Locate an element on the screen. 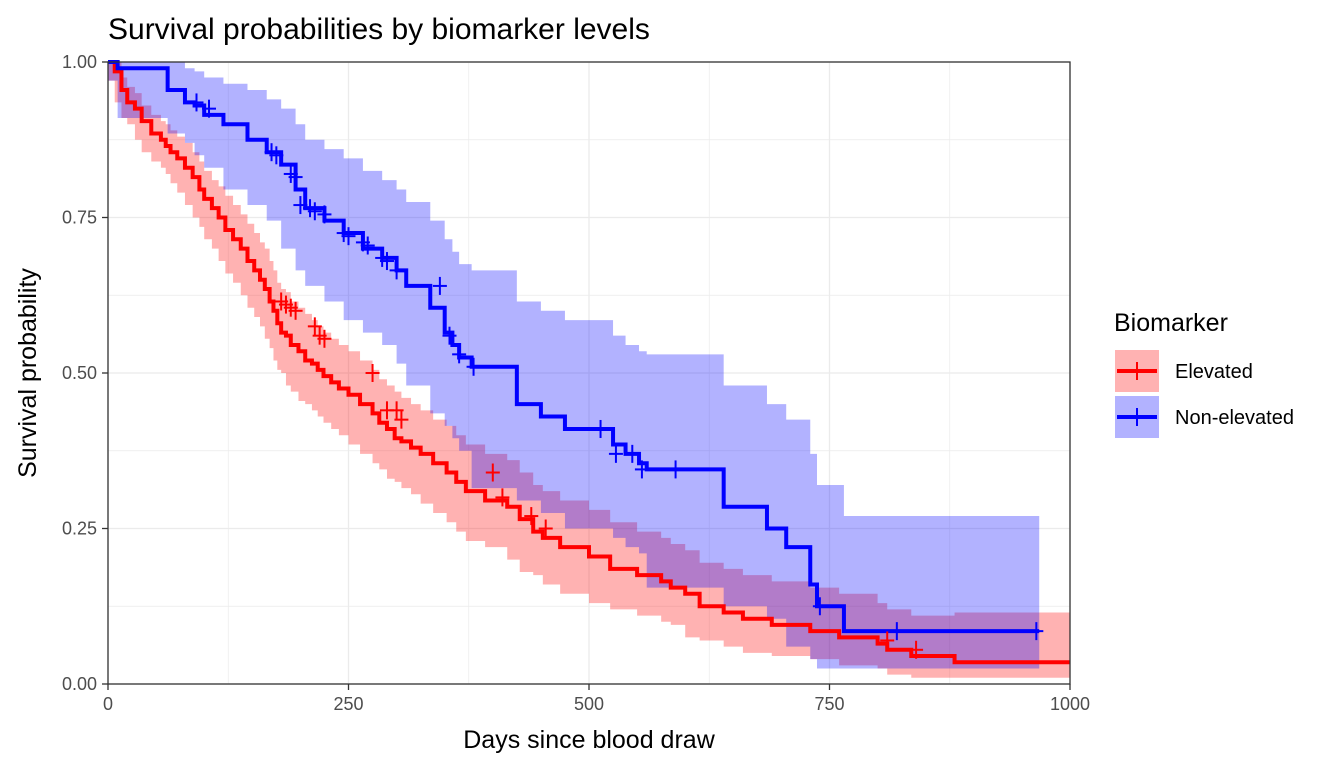 The image size is (1344, 768). legend-item-elevated: Elevated is located at coordinates (1184, 371).